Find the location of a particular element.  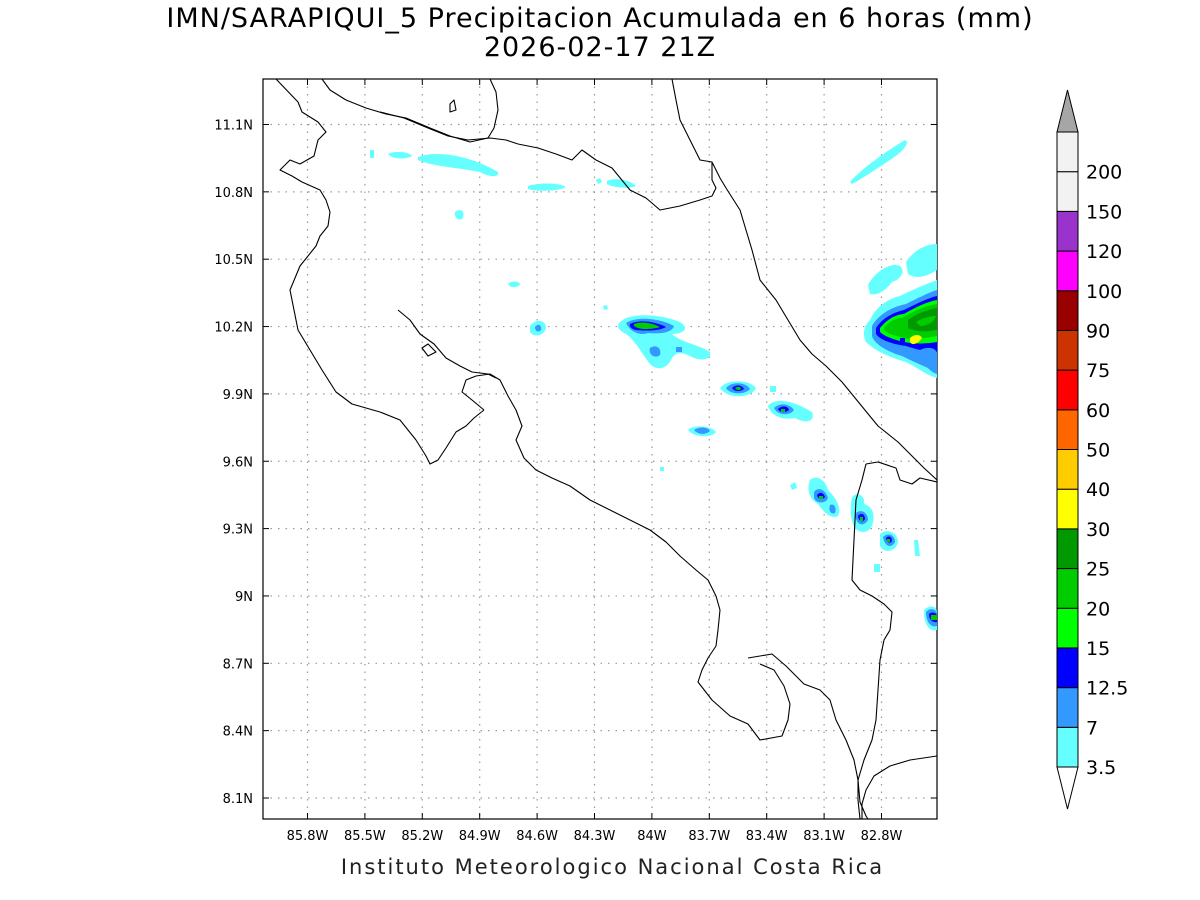

lat-tick-label: 8.4N is located at coordinates (238, 732).